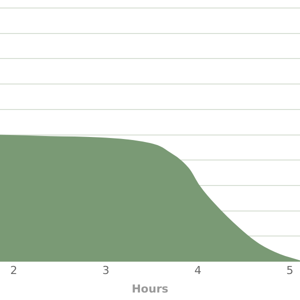 This screenshot has width=300, height=300. I want to click on x-axis-title: Hours, so click(150, 289).